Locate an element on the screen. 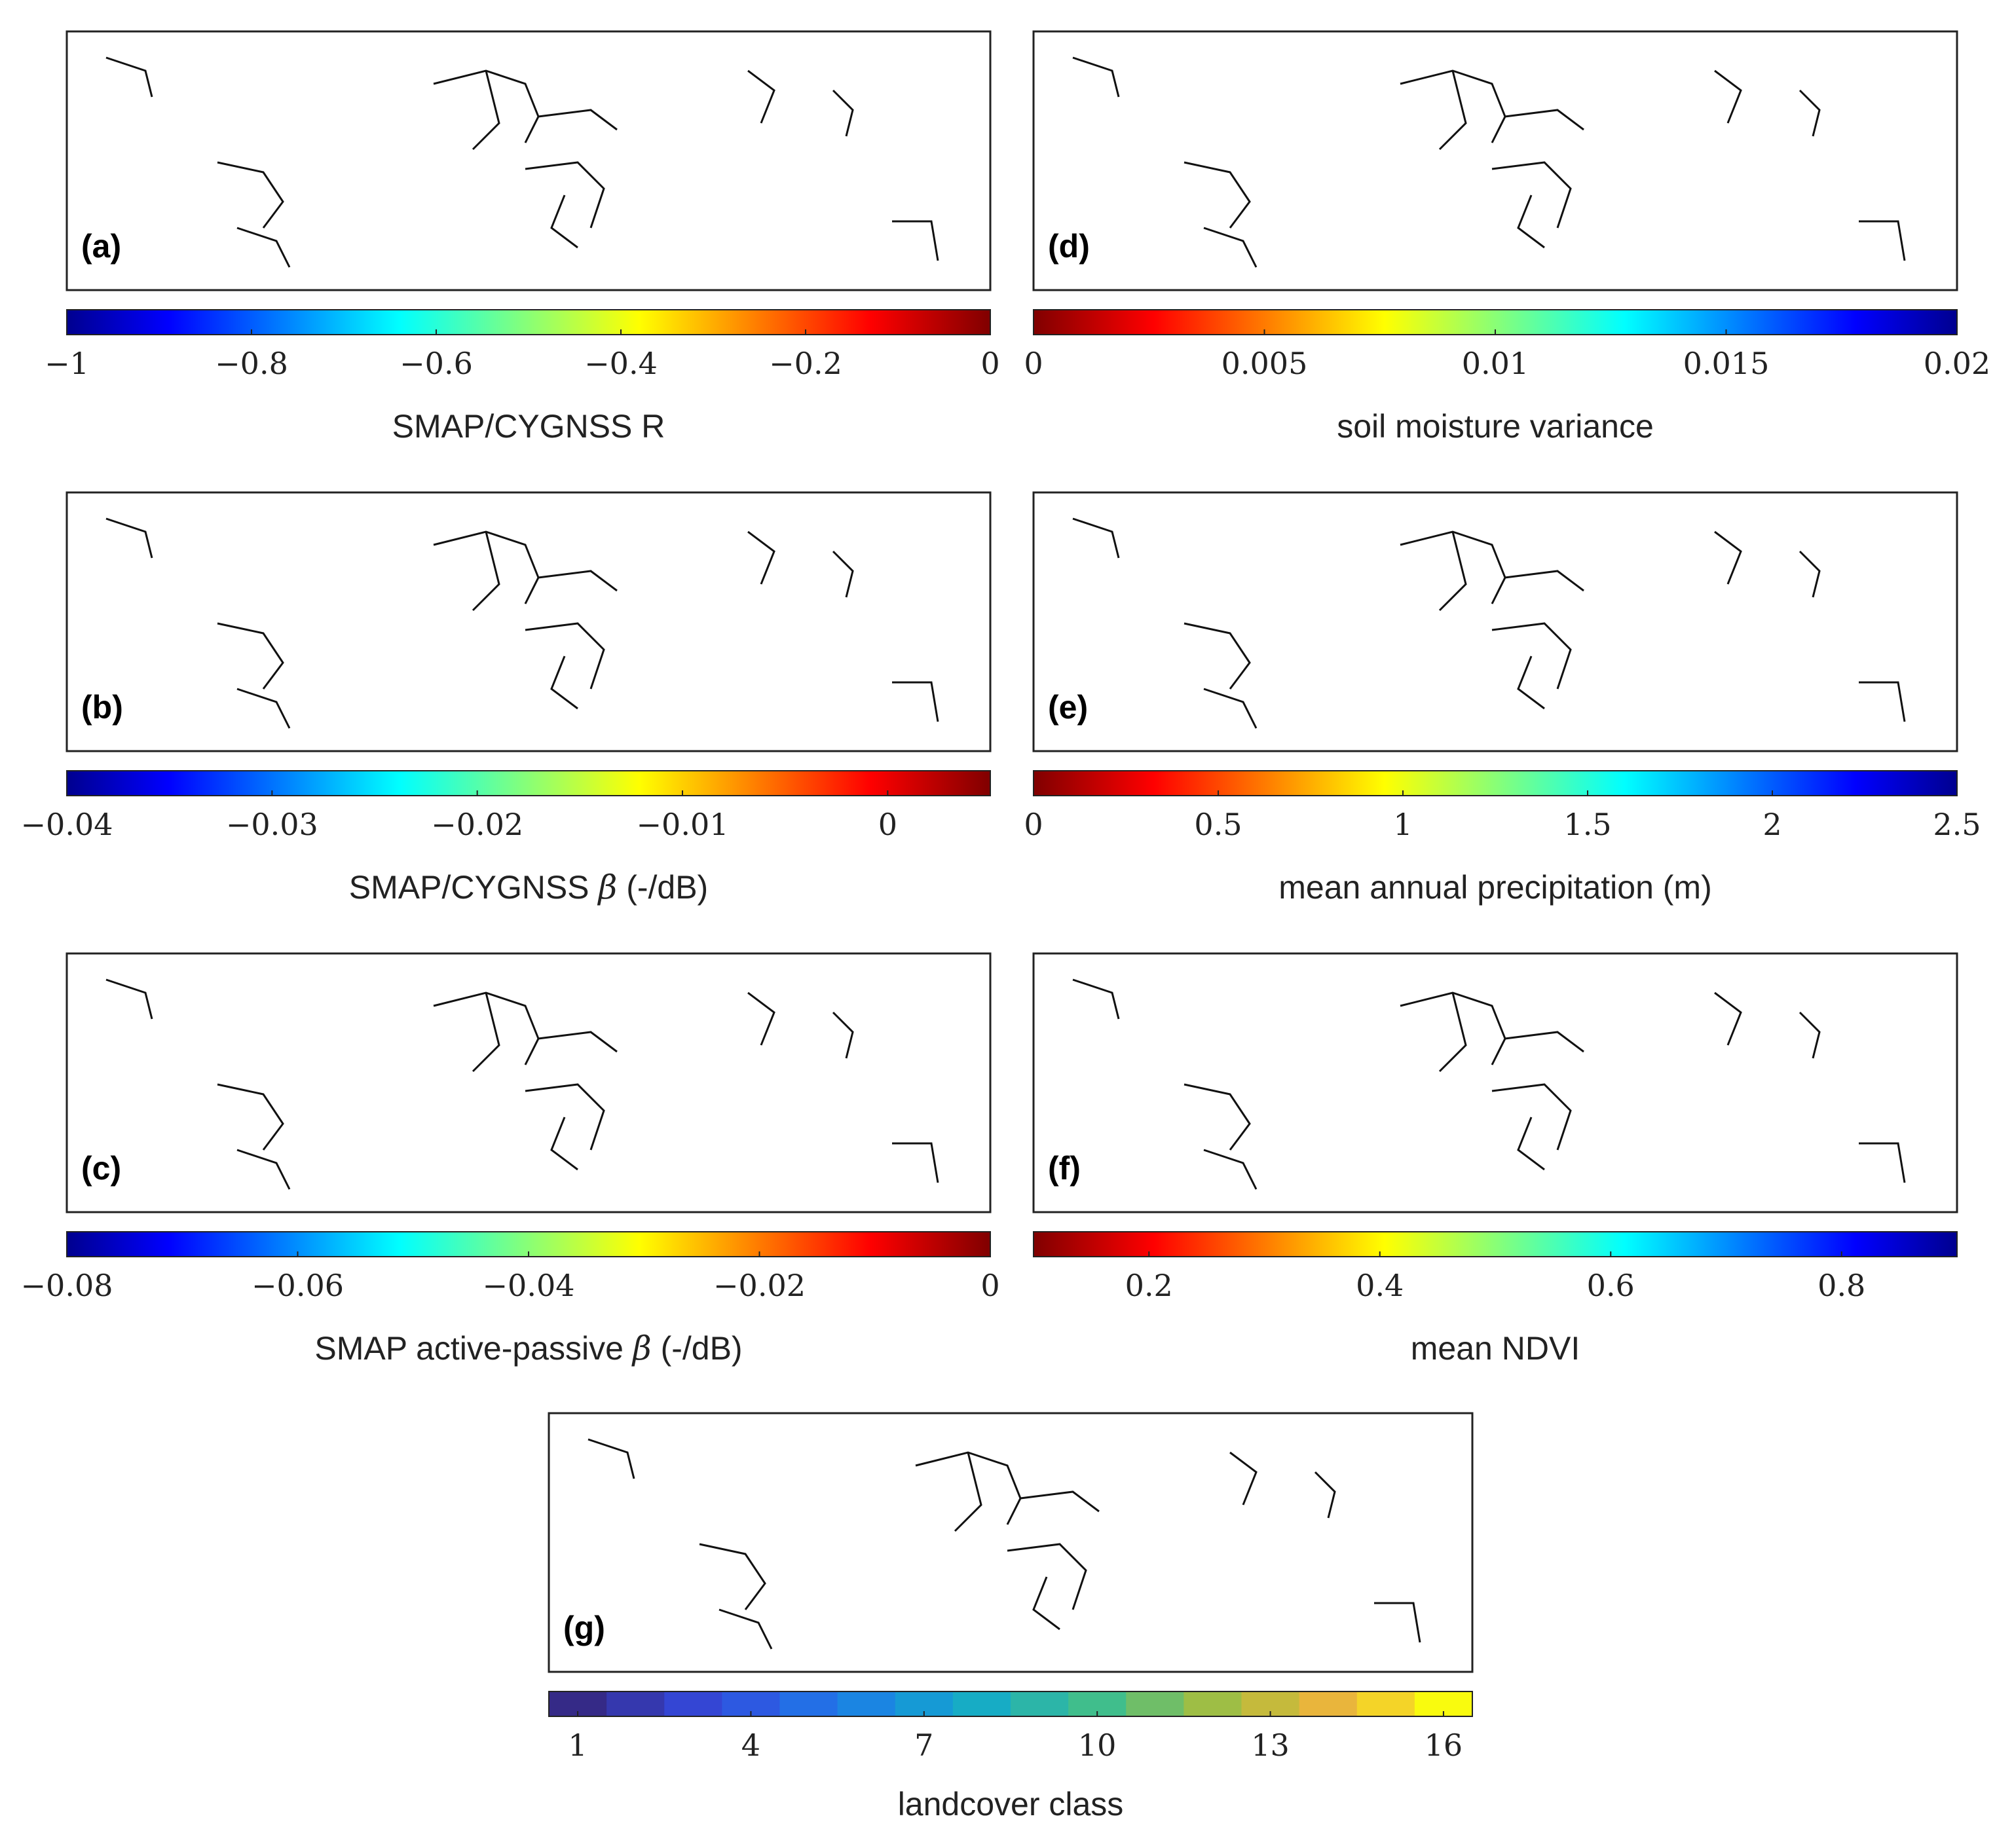  map-frame-g is located at coordinates (1011, 1542).